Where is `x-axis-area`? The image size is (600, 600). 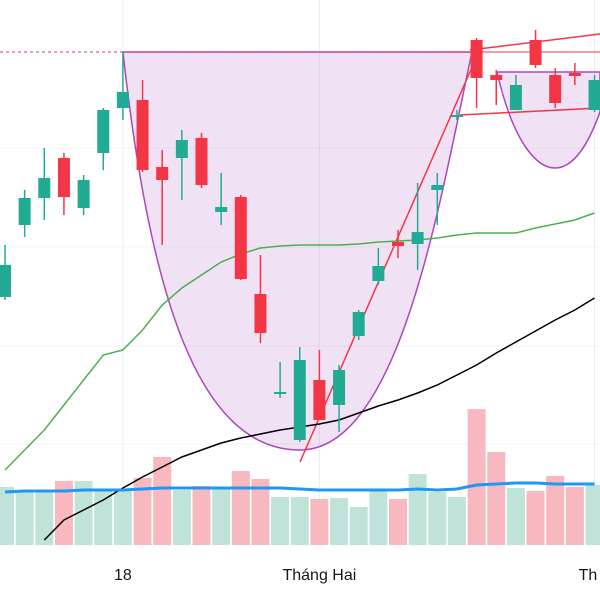 x-axis-area is located at coordinates (300, 573).